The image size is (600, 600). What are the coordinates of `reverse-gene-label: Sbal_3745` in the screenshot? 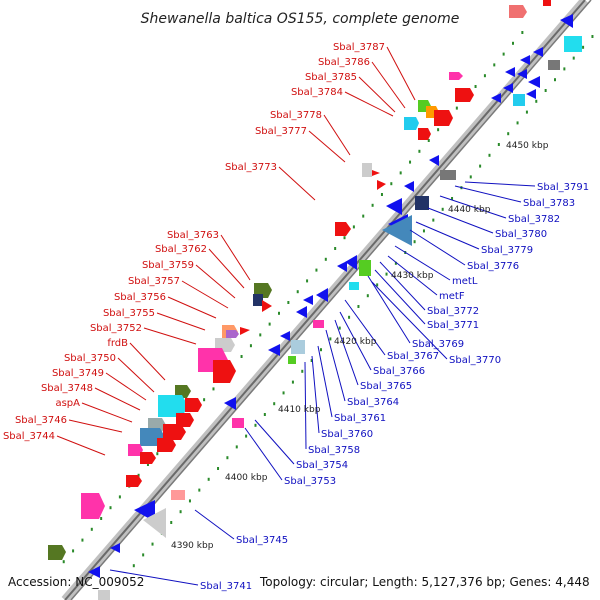 It's located at (262, 540).